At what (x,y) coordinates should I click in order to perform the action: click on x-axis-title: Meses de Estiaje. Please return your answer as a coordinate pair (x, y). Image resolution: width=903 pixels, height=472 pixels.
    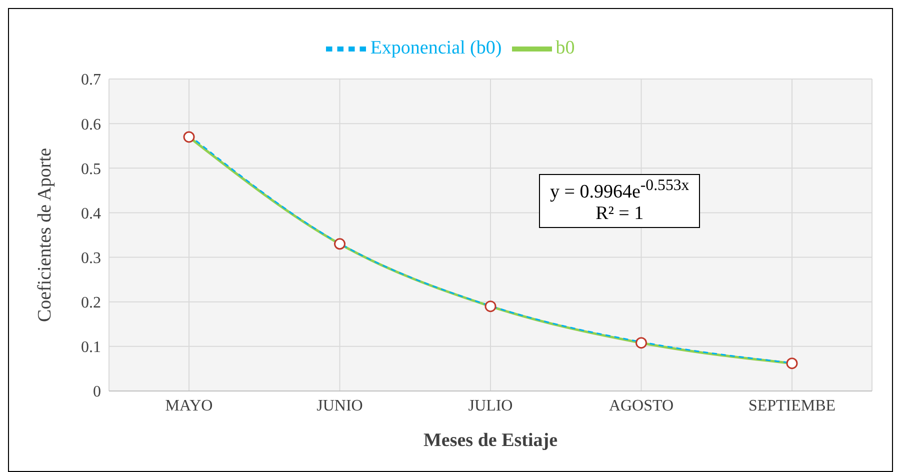
    Looking at the image, I should click on (490, 440).